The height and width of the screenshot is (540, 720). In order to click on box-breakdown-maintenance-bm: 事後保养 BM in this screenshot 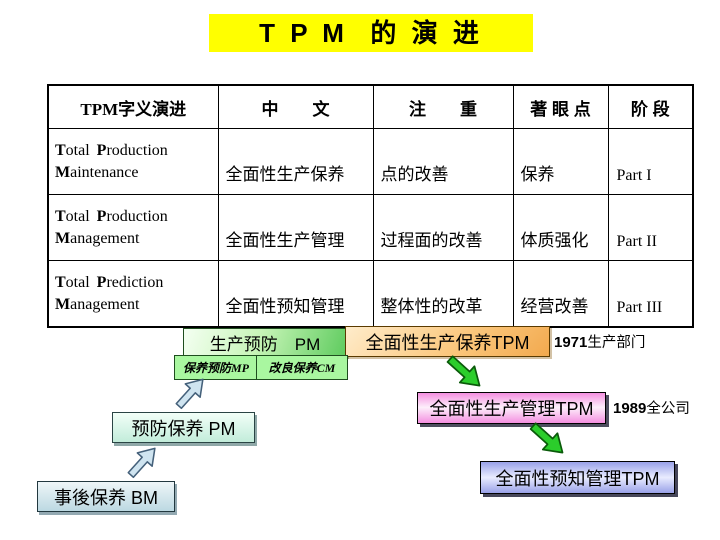, I will do `click(106, 496)`.